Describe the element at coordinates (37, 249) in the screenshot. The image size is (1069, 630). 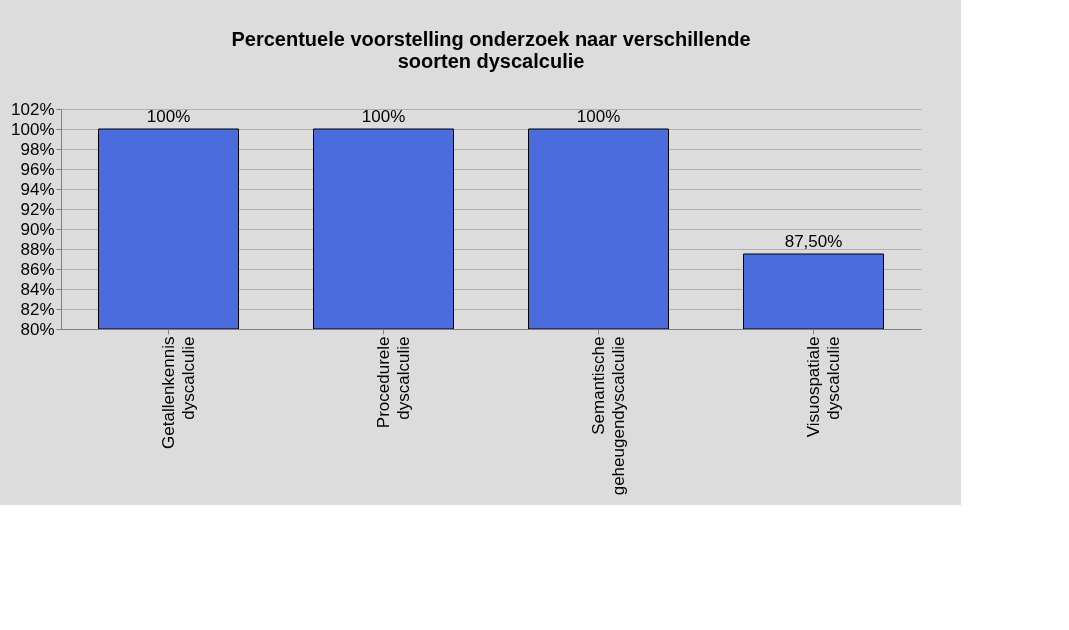
I see `y-tick-label: 88%` at that location.